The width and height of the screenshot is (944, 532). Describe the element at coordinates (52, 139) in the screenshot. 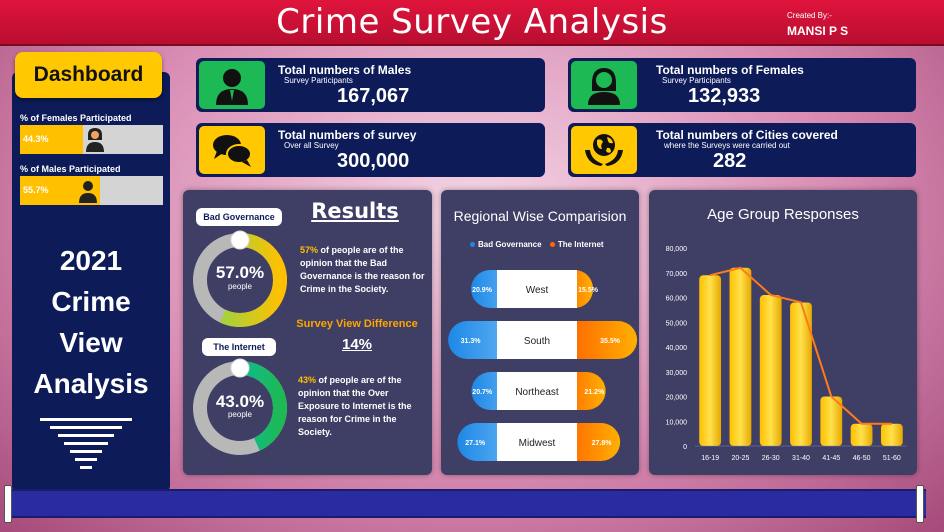

I see `female-pct-fill` at that location.